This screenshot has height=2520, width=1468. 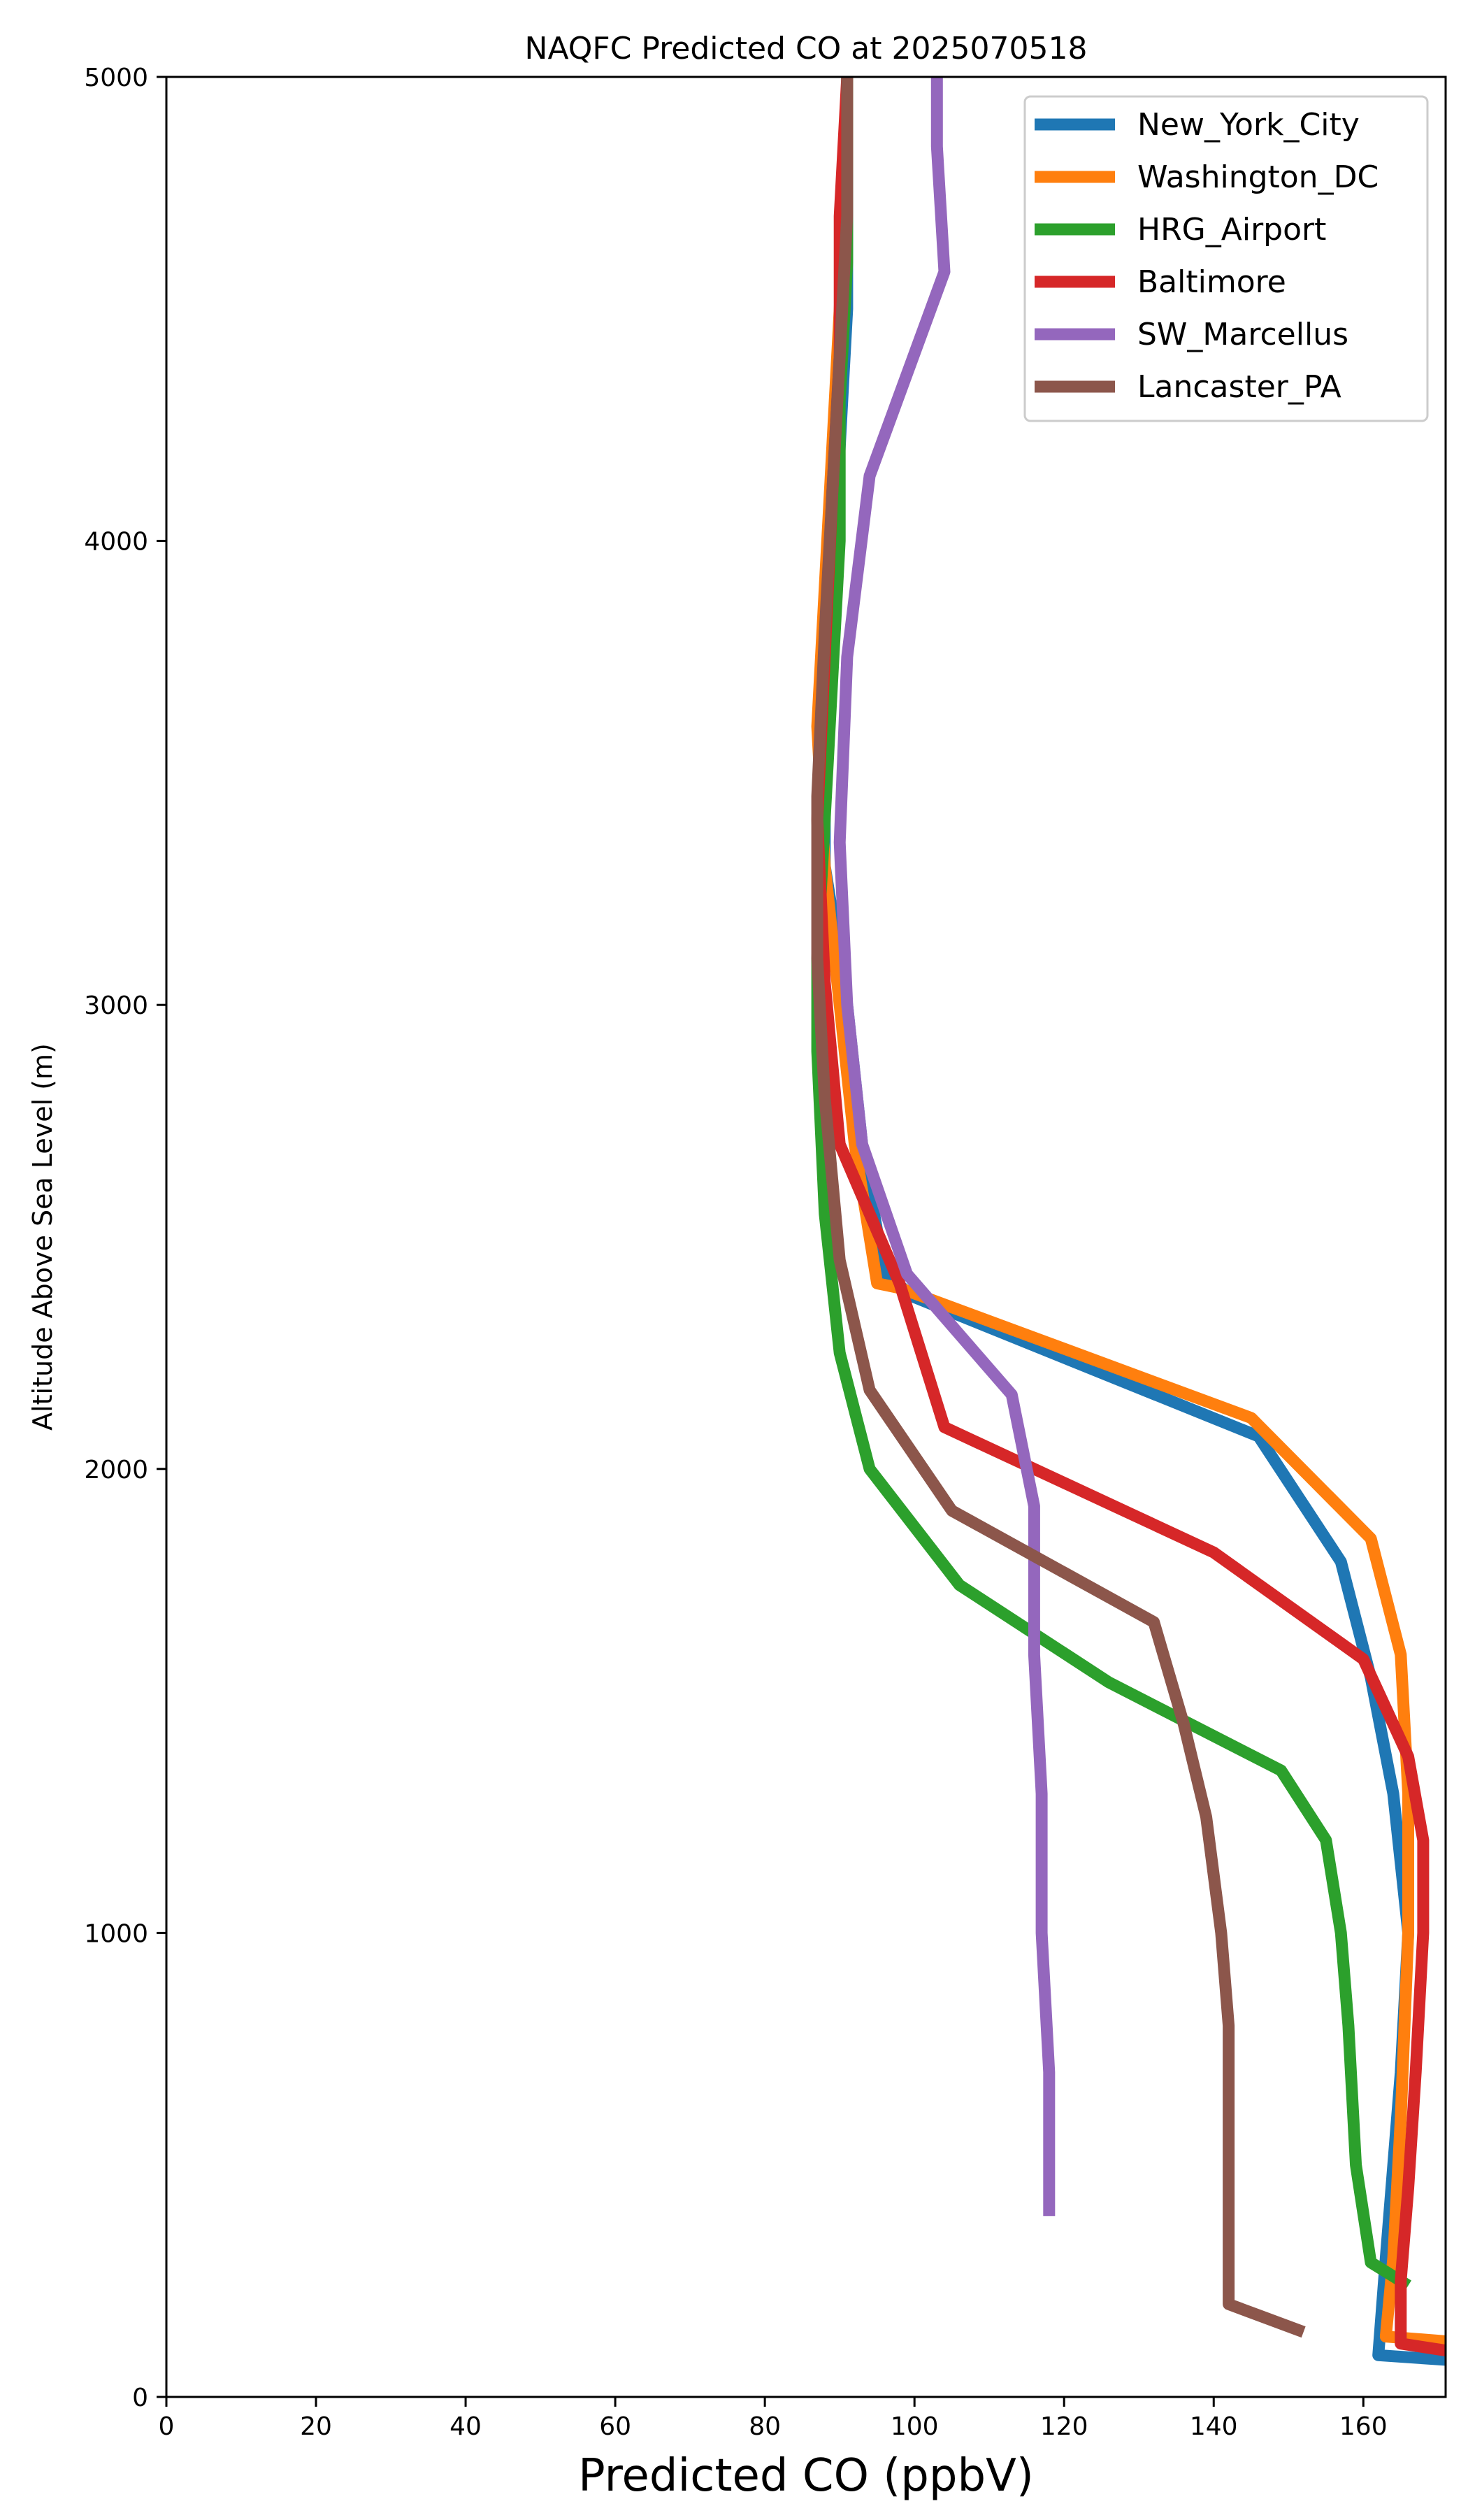 What do you see at coordinates (1363, 2426) in the screenshot?
I see `x-tick-label: 160` at bounding box center [1363, 2426].